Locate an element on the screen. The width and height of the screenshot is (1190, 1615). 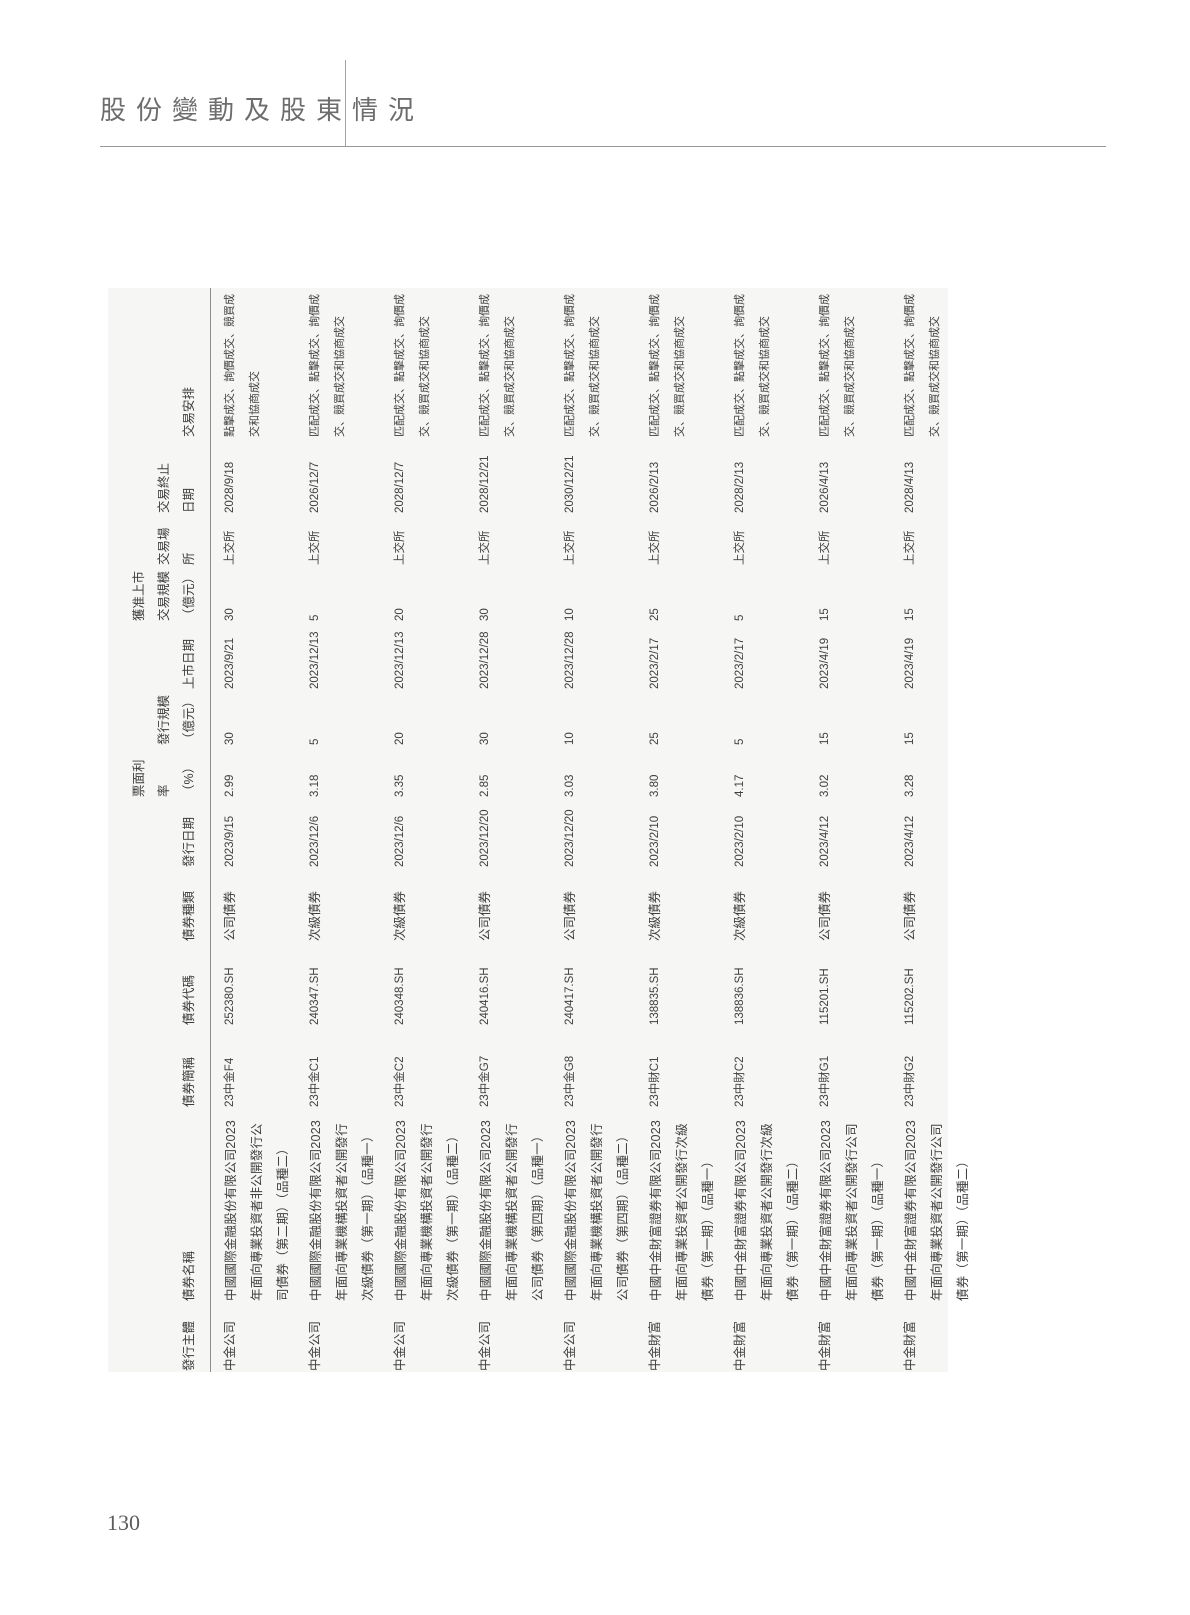
cell-end-date: 2028/12/7 is located at coordinates (399, 487).